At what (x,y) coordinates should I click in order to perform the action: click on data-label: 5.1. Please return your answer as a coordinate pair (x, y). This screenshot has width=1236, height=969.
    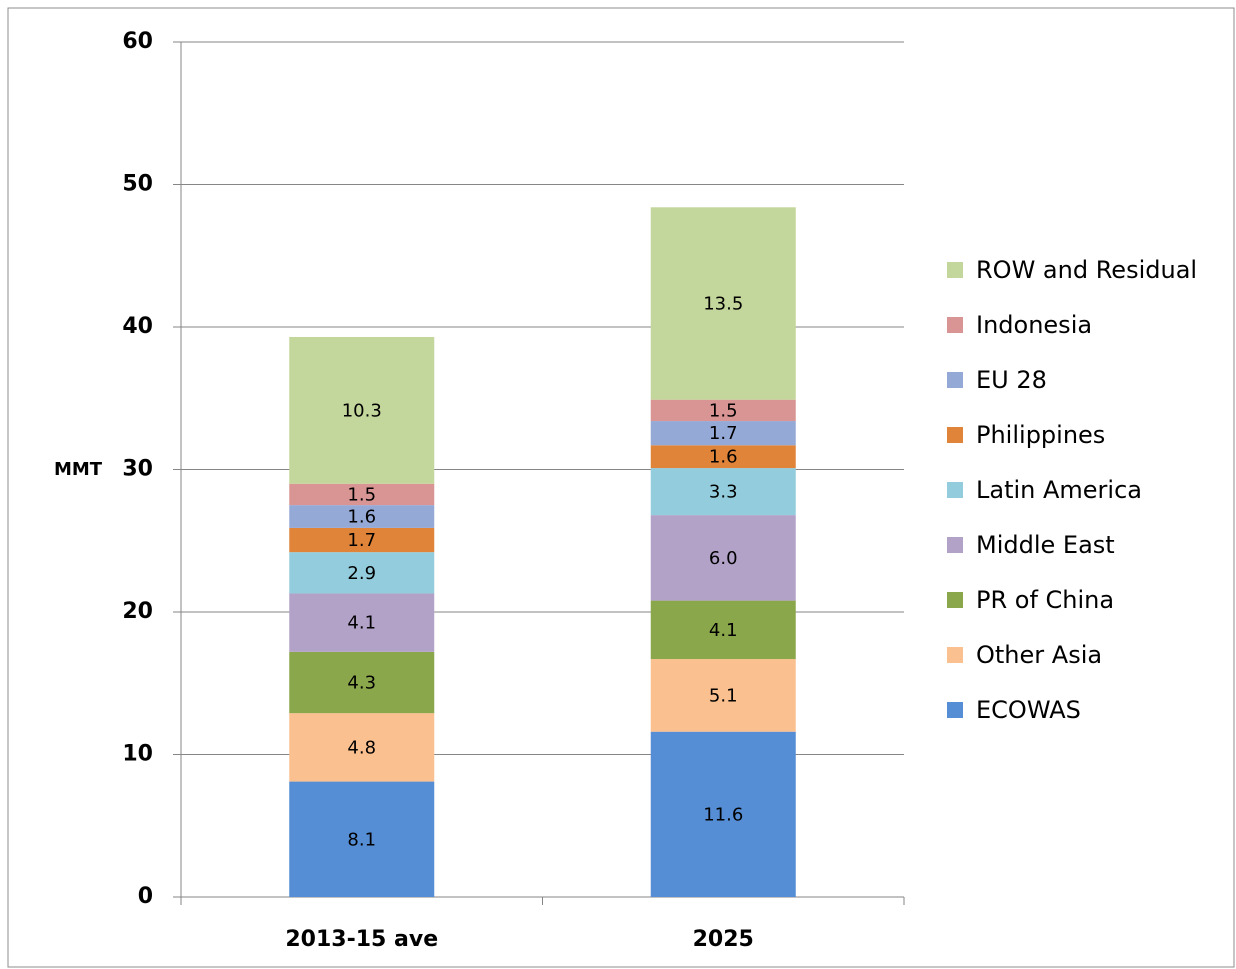
    Looking at the image, I should click on (723, 695).